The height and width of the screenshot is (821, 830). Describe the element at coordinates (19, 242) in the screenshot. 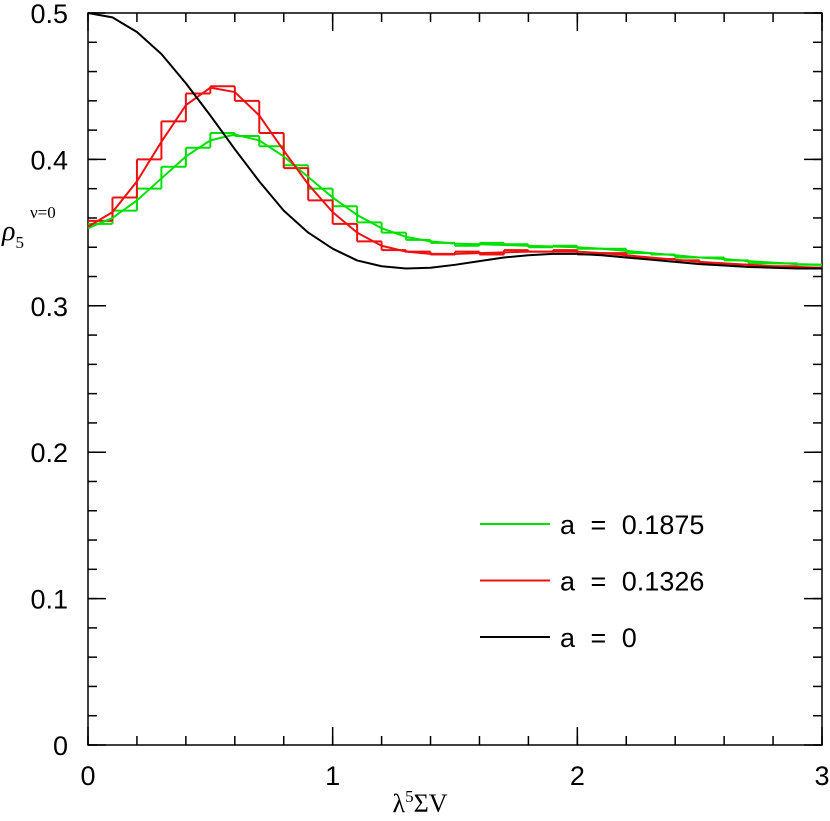

I see `y-label-sub: 5` at that location.